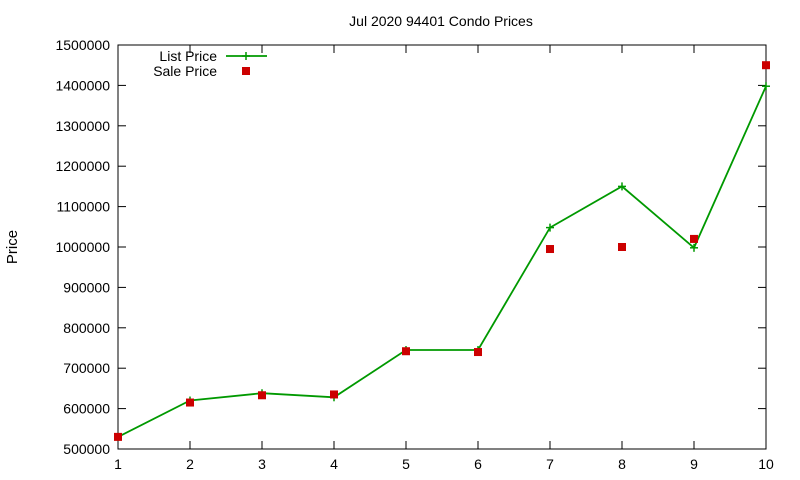 This screenshot has width=800, height=480. I want to click on y-tick-label: 1000000, so click(82, 247).